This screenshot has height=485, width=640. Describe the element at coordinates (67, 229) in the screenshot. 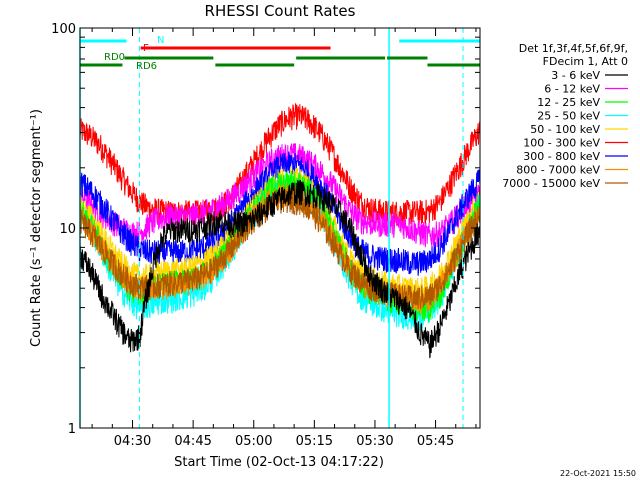

I see `y-tick-label: 10` at that location.